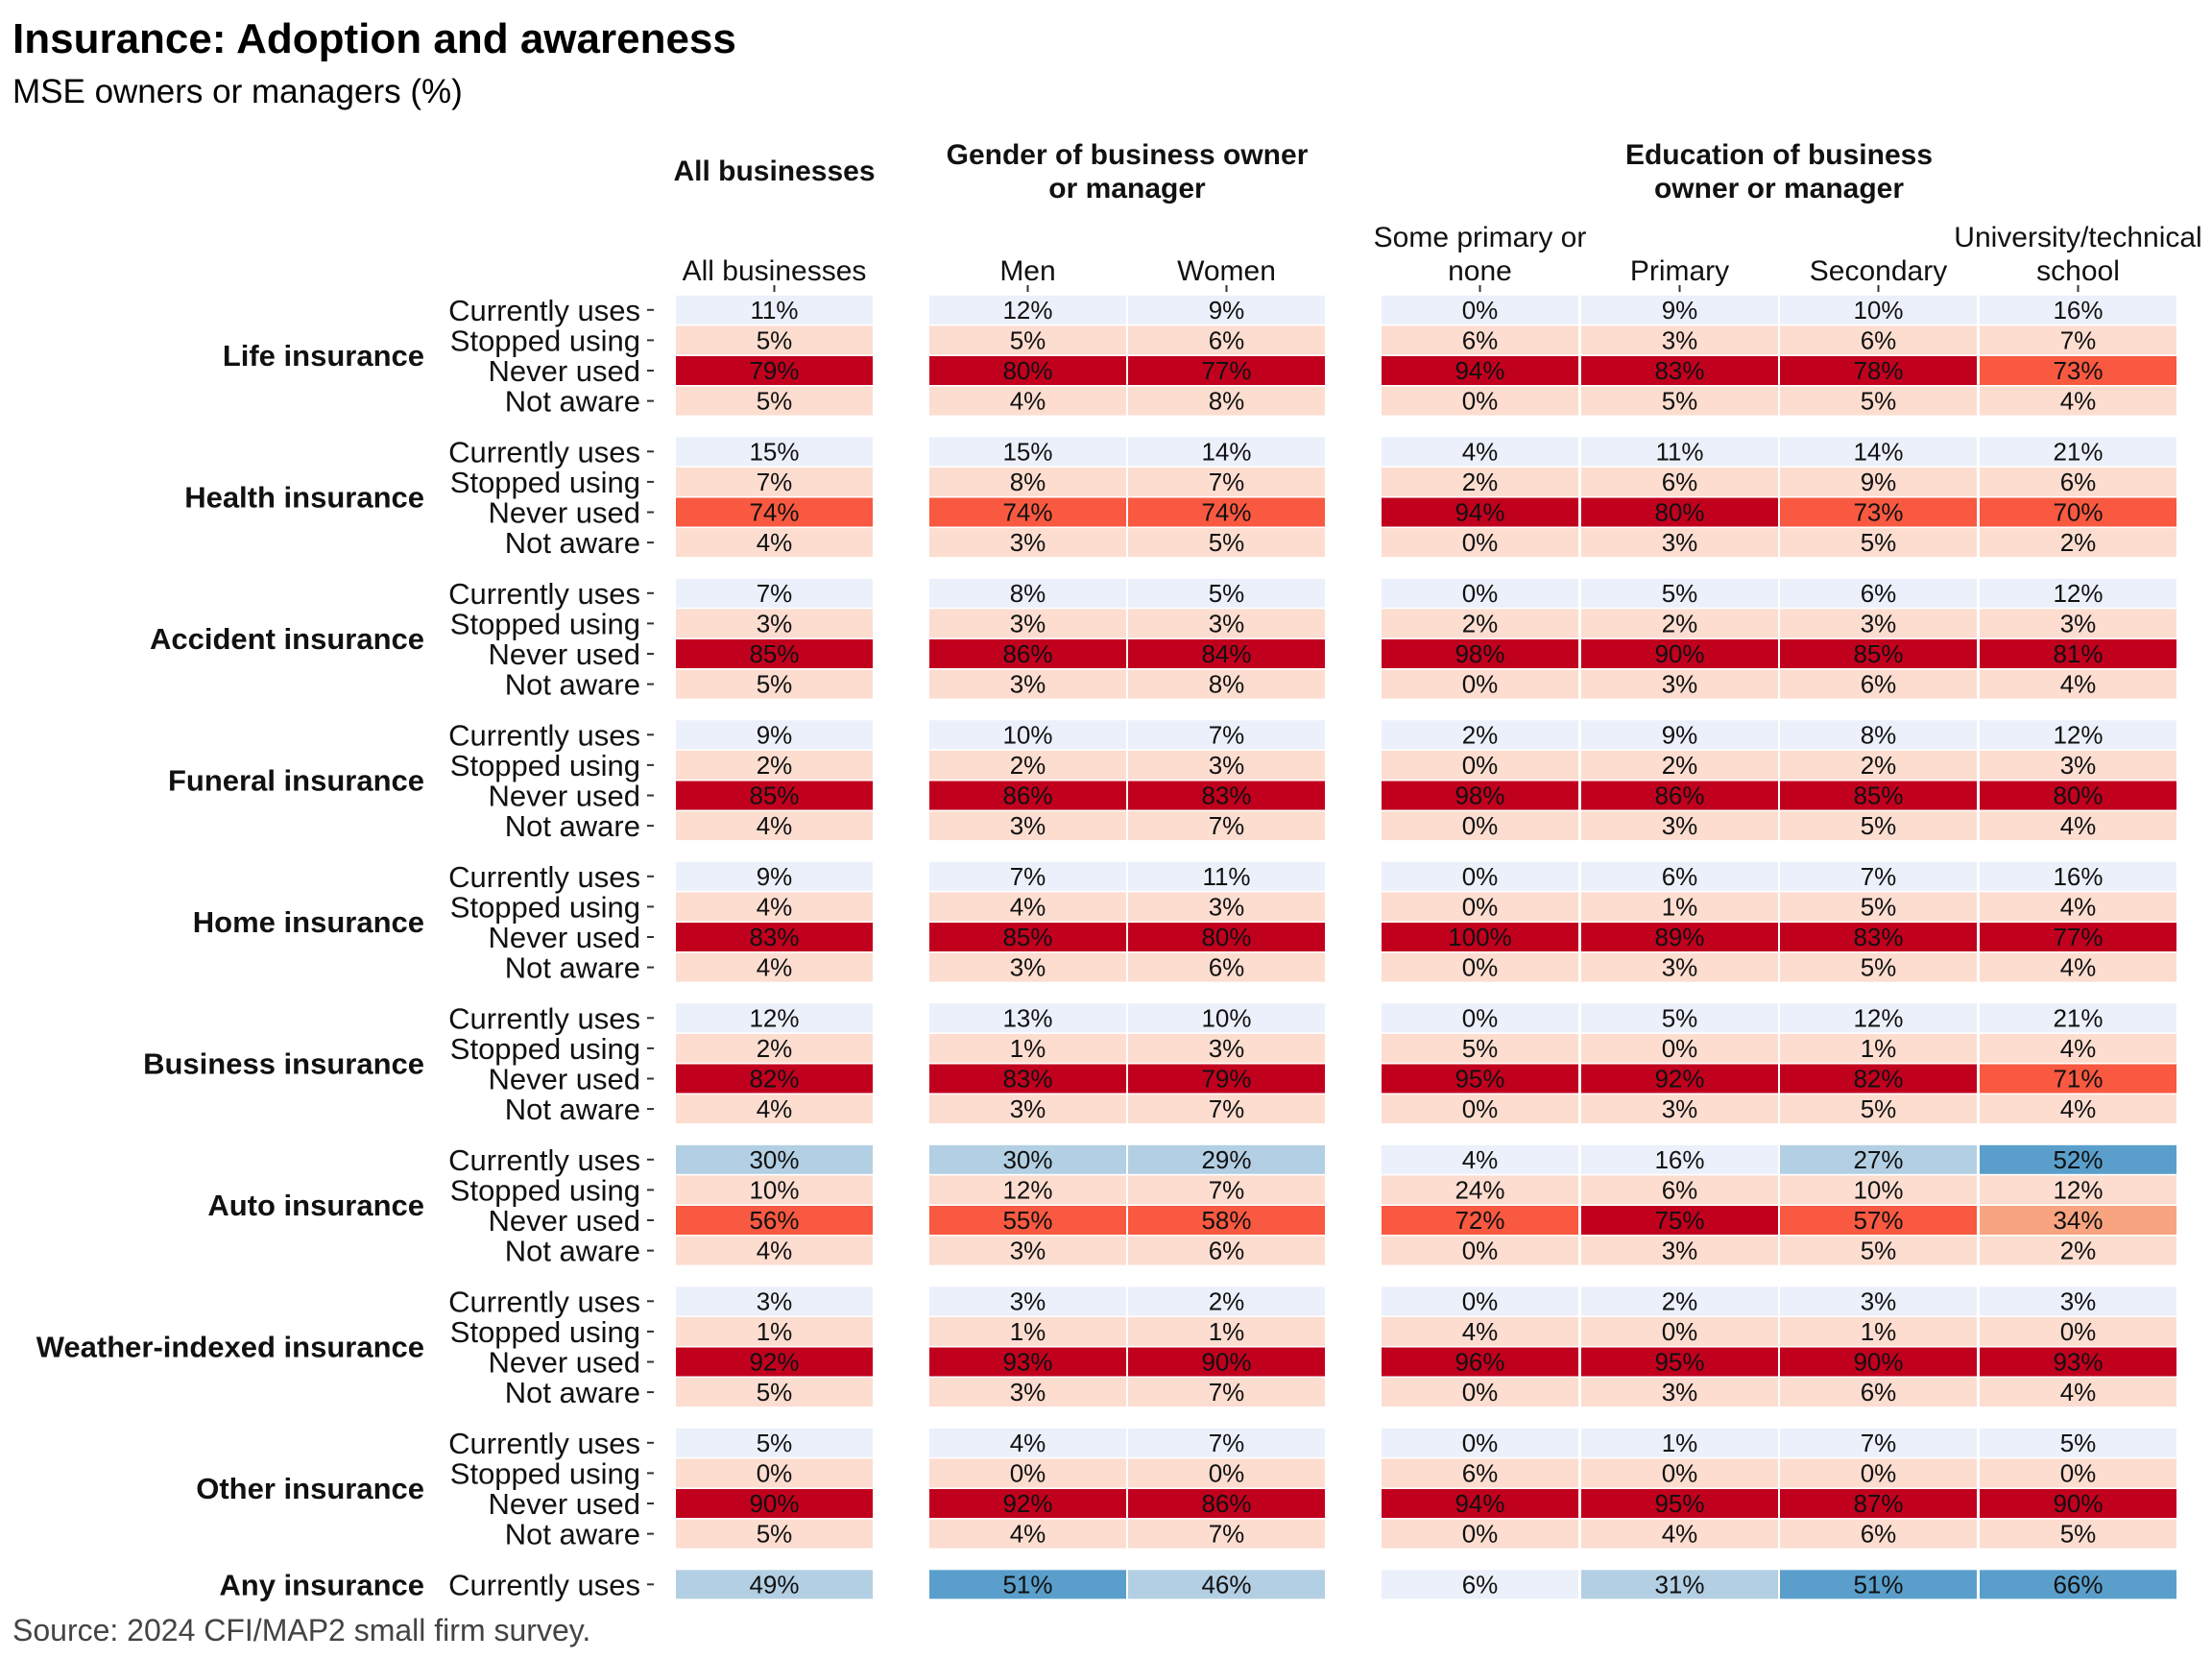 This screenshot has height=1659, width=2212. I want to click on cell-value: 14%, so click(1226, 451).